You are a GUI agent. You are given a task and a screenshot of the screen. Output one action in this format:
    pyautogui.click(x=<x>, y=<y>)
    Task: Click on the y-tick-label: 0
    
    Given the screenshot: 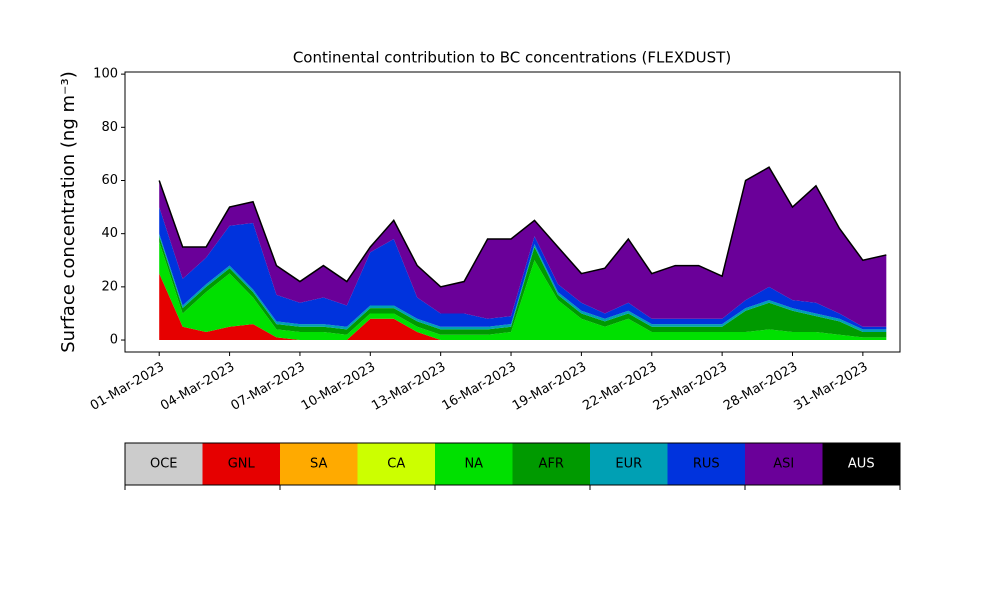 What is the action you would take?
    pyautogui.click(x=114, y=340)
    